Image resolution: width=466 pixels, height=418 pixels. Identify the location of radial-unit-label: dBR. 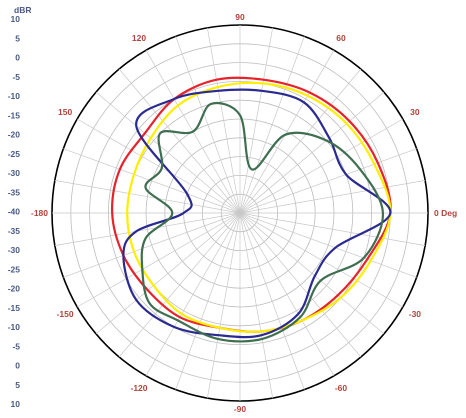
(22, 10).